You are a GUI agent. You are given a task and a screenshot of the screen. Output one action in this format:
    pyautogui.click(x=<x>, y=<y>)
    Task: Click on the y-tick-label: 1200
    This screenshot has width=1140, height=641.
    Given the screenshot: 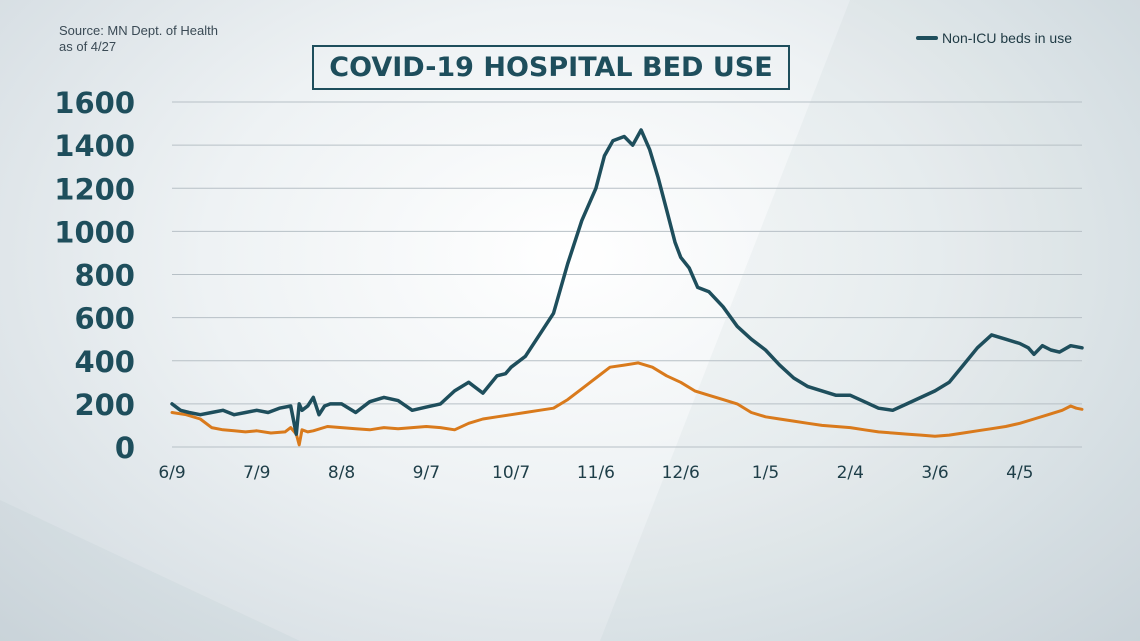 What is the action you would take?
    pyautogui.click(x=94, y=189)
    